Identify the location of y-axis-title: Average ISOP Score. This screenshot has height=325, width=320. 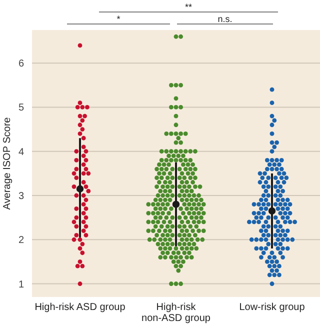
(7, 163).